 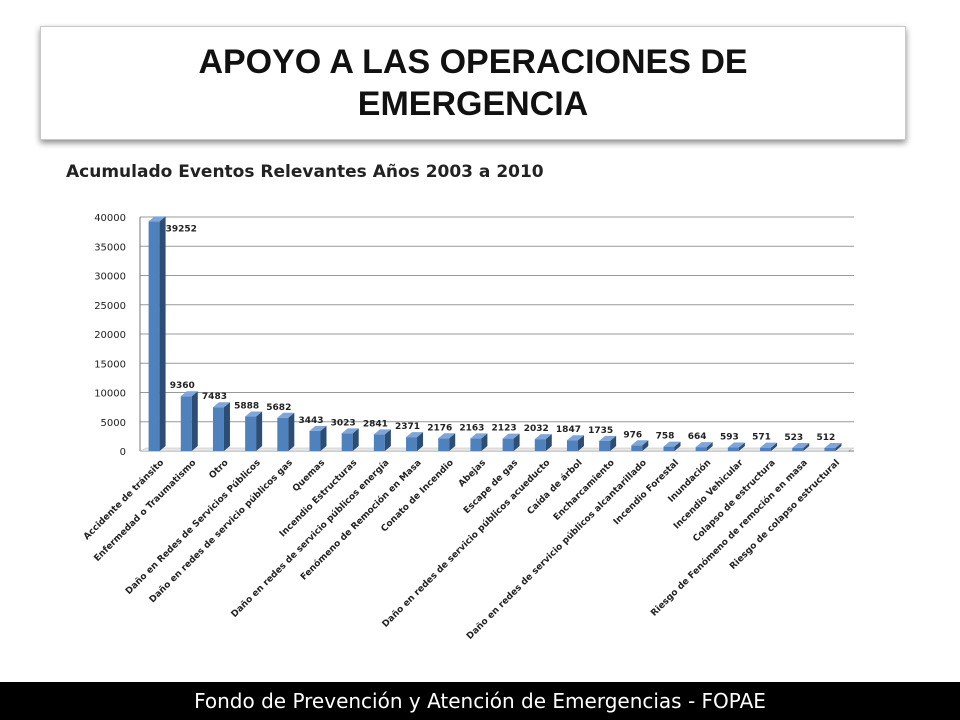 What do you see at coordinates (729, 438) in the screenshot?
I see `data-label: 593` at bounding box center [729, 438].